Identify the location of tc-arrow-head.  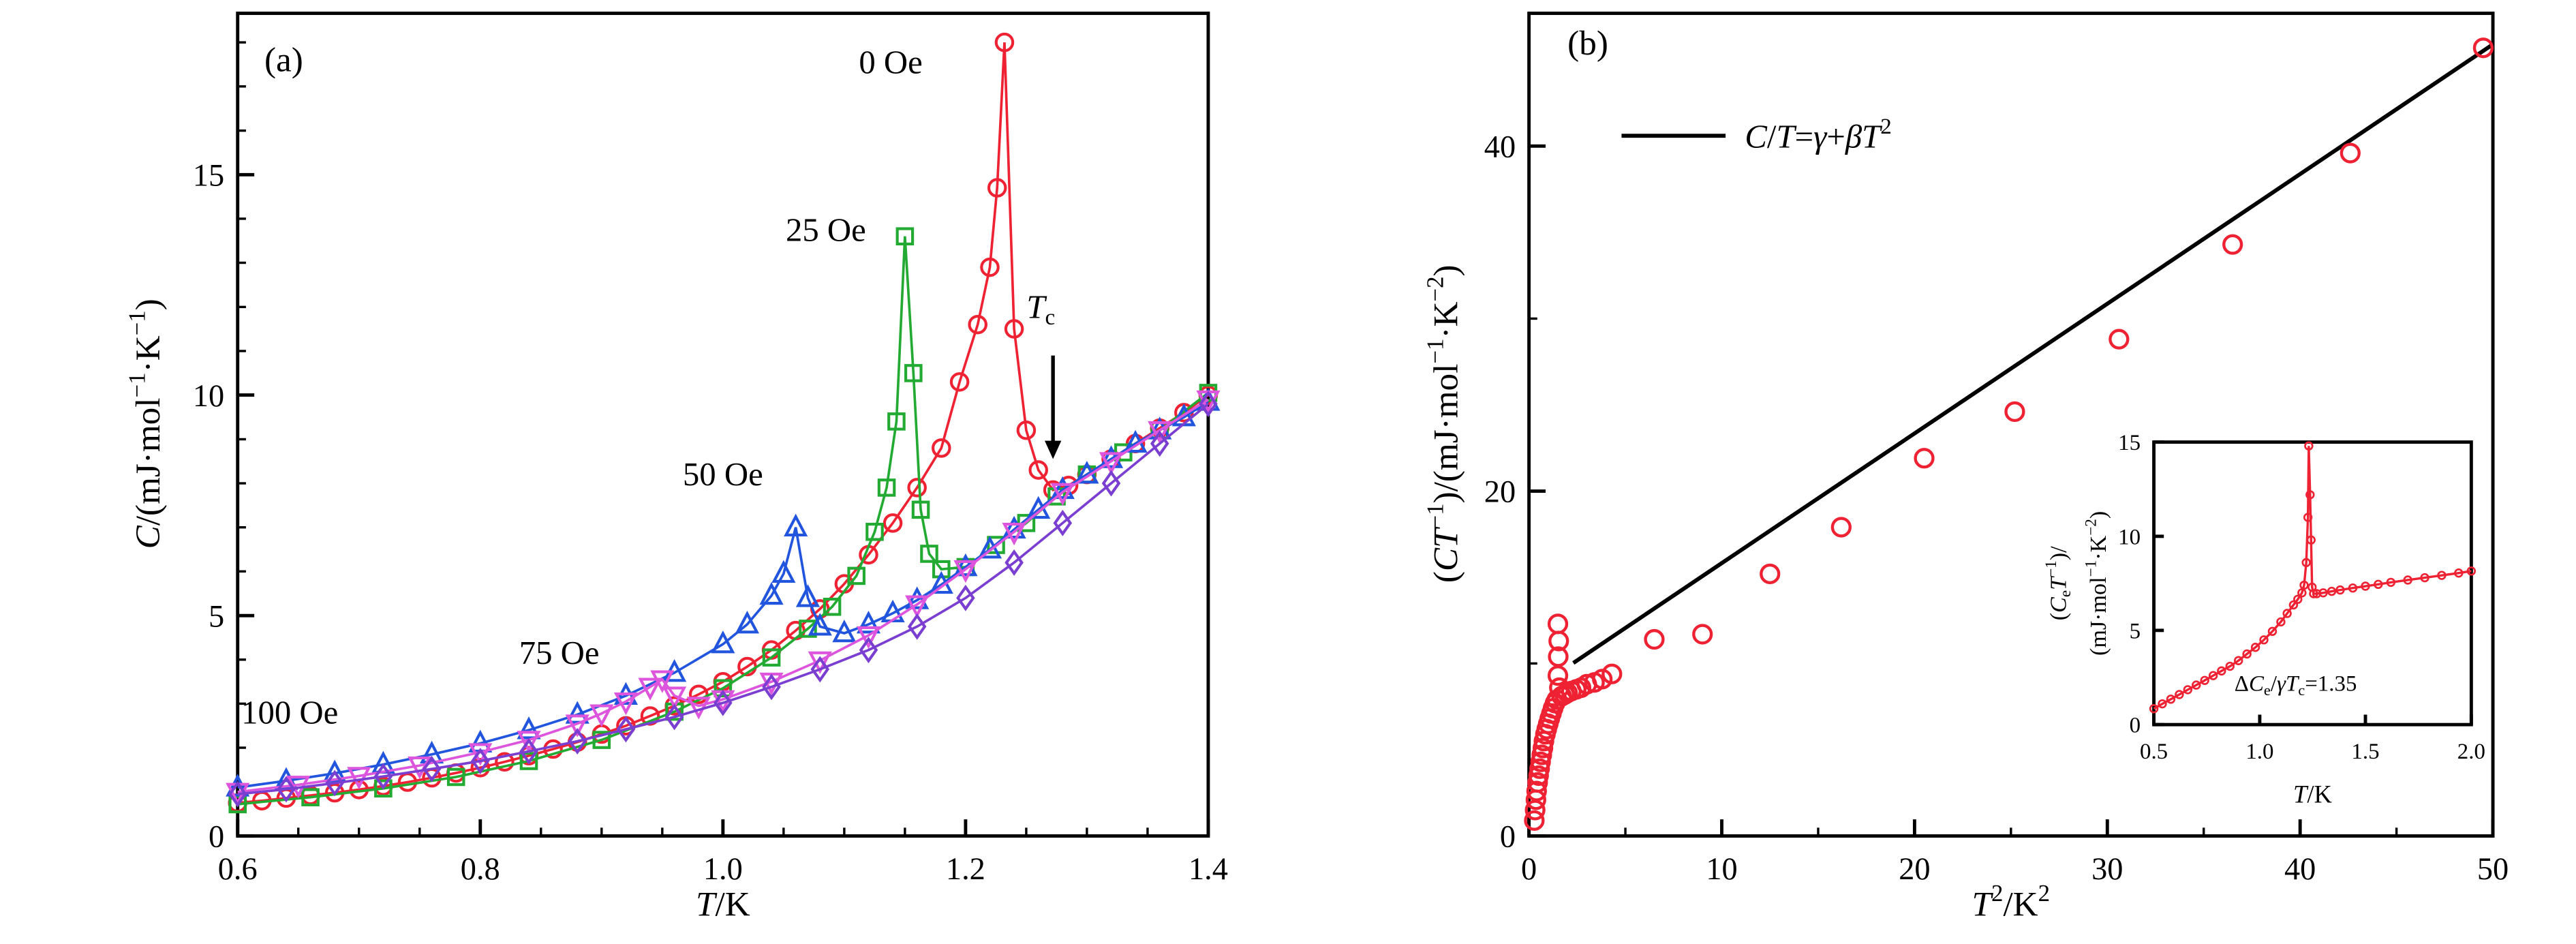
(1053, 449).